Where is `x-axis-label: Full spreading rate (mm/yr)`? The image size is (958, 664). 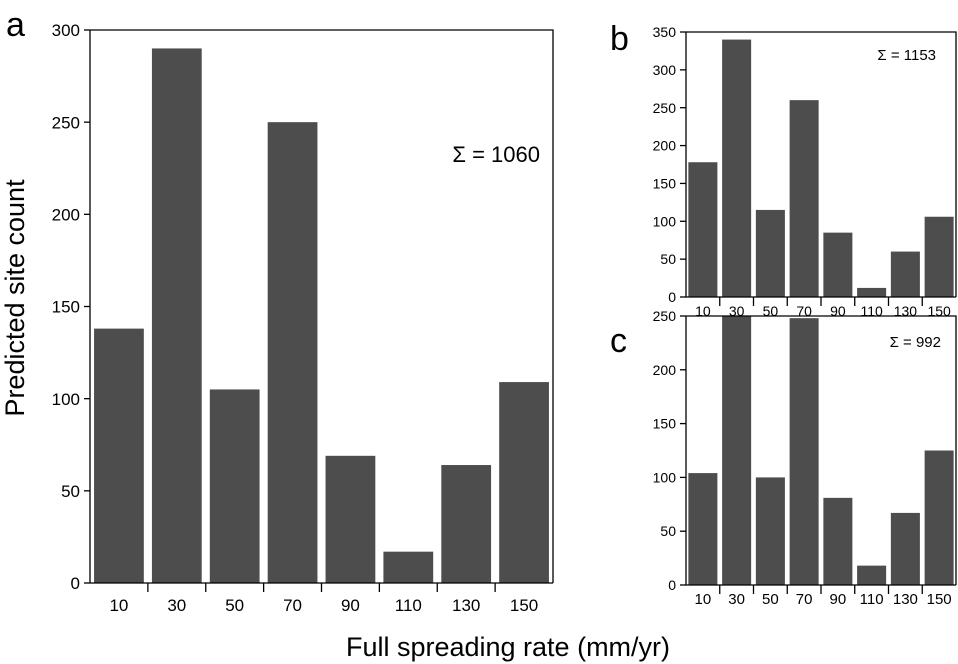 x-axis-label: Full spreading rate (mm/yr) is located at coordinates (508, 647).